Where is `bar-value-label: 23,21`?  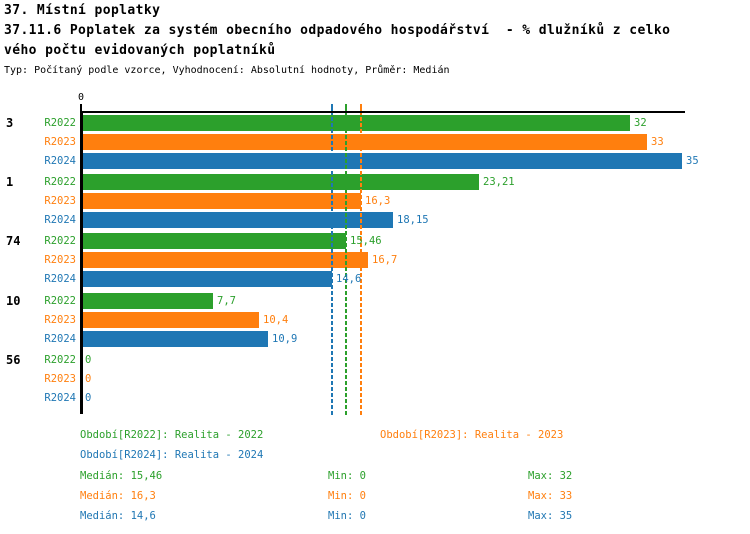
bar-value-label: 23,21 is located at coordinates (499, 182).